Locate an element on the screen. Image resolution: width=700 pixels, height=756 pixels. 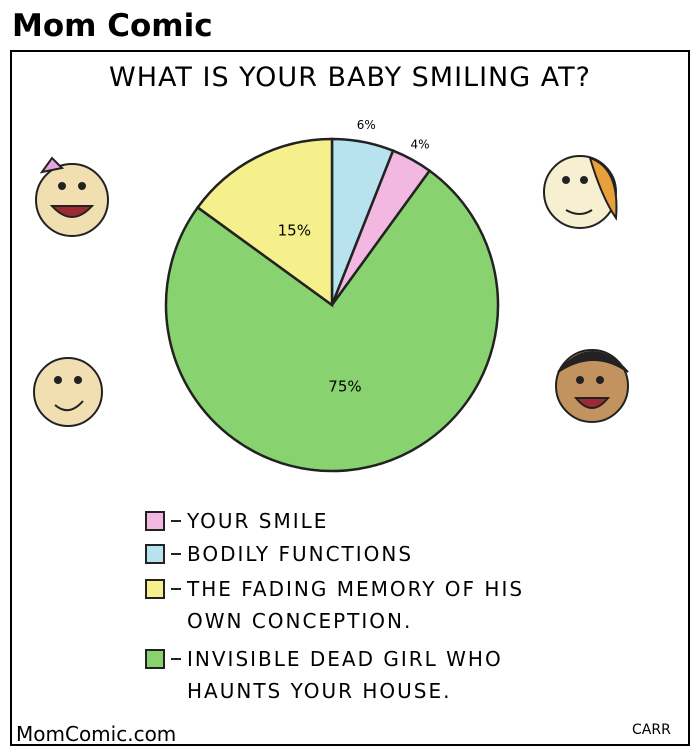
legend-item: BODILY FUNCTIONS is located at coordinates (365, 554).